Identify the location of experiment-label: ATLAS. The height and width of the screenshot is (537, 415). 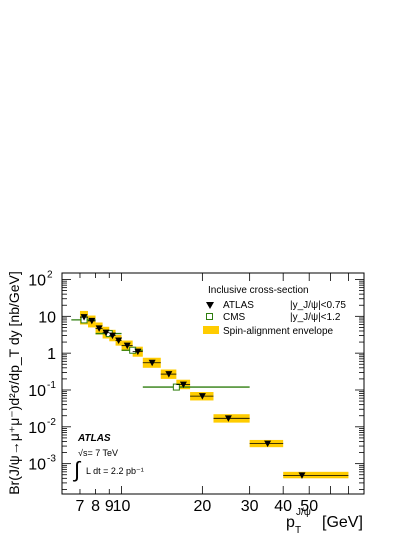
(94, 438).